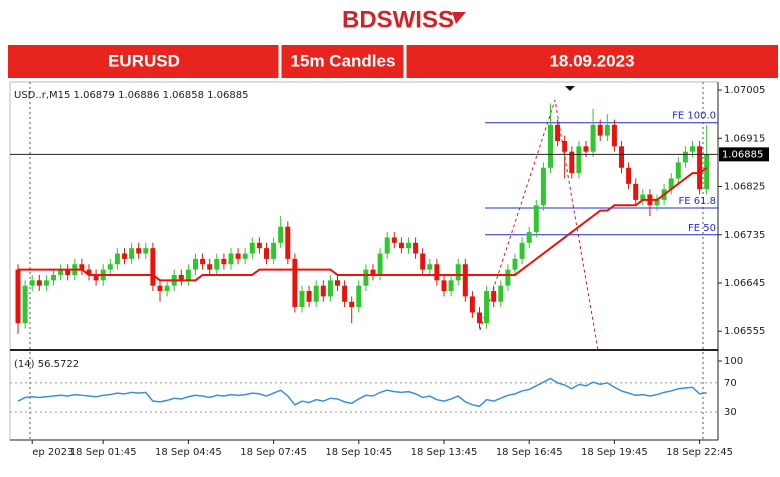 This screenshot has height=477, width=780. Describe the element at coordinates (46, 364) in the screenshot. I see `rsi-label: (14) 56.5722` at that location.